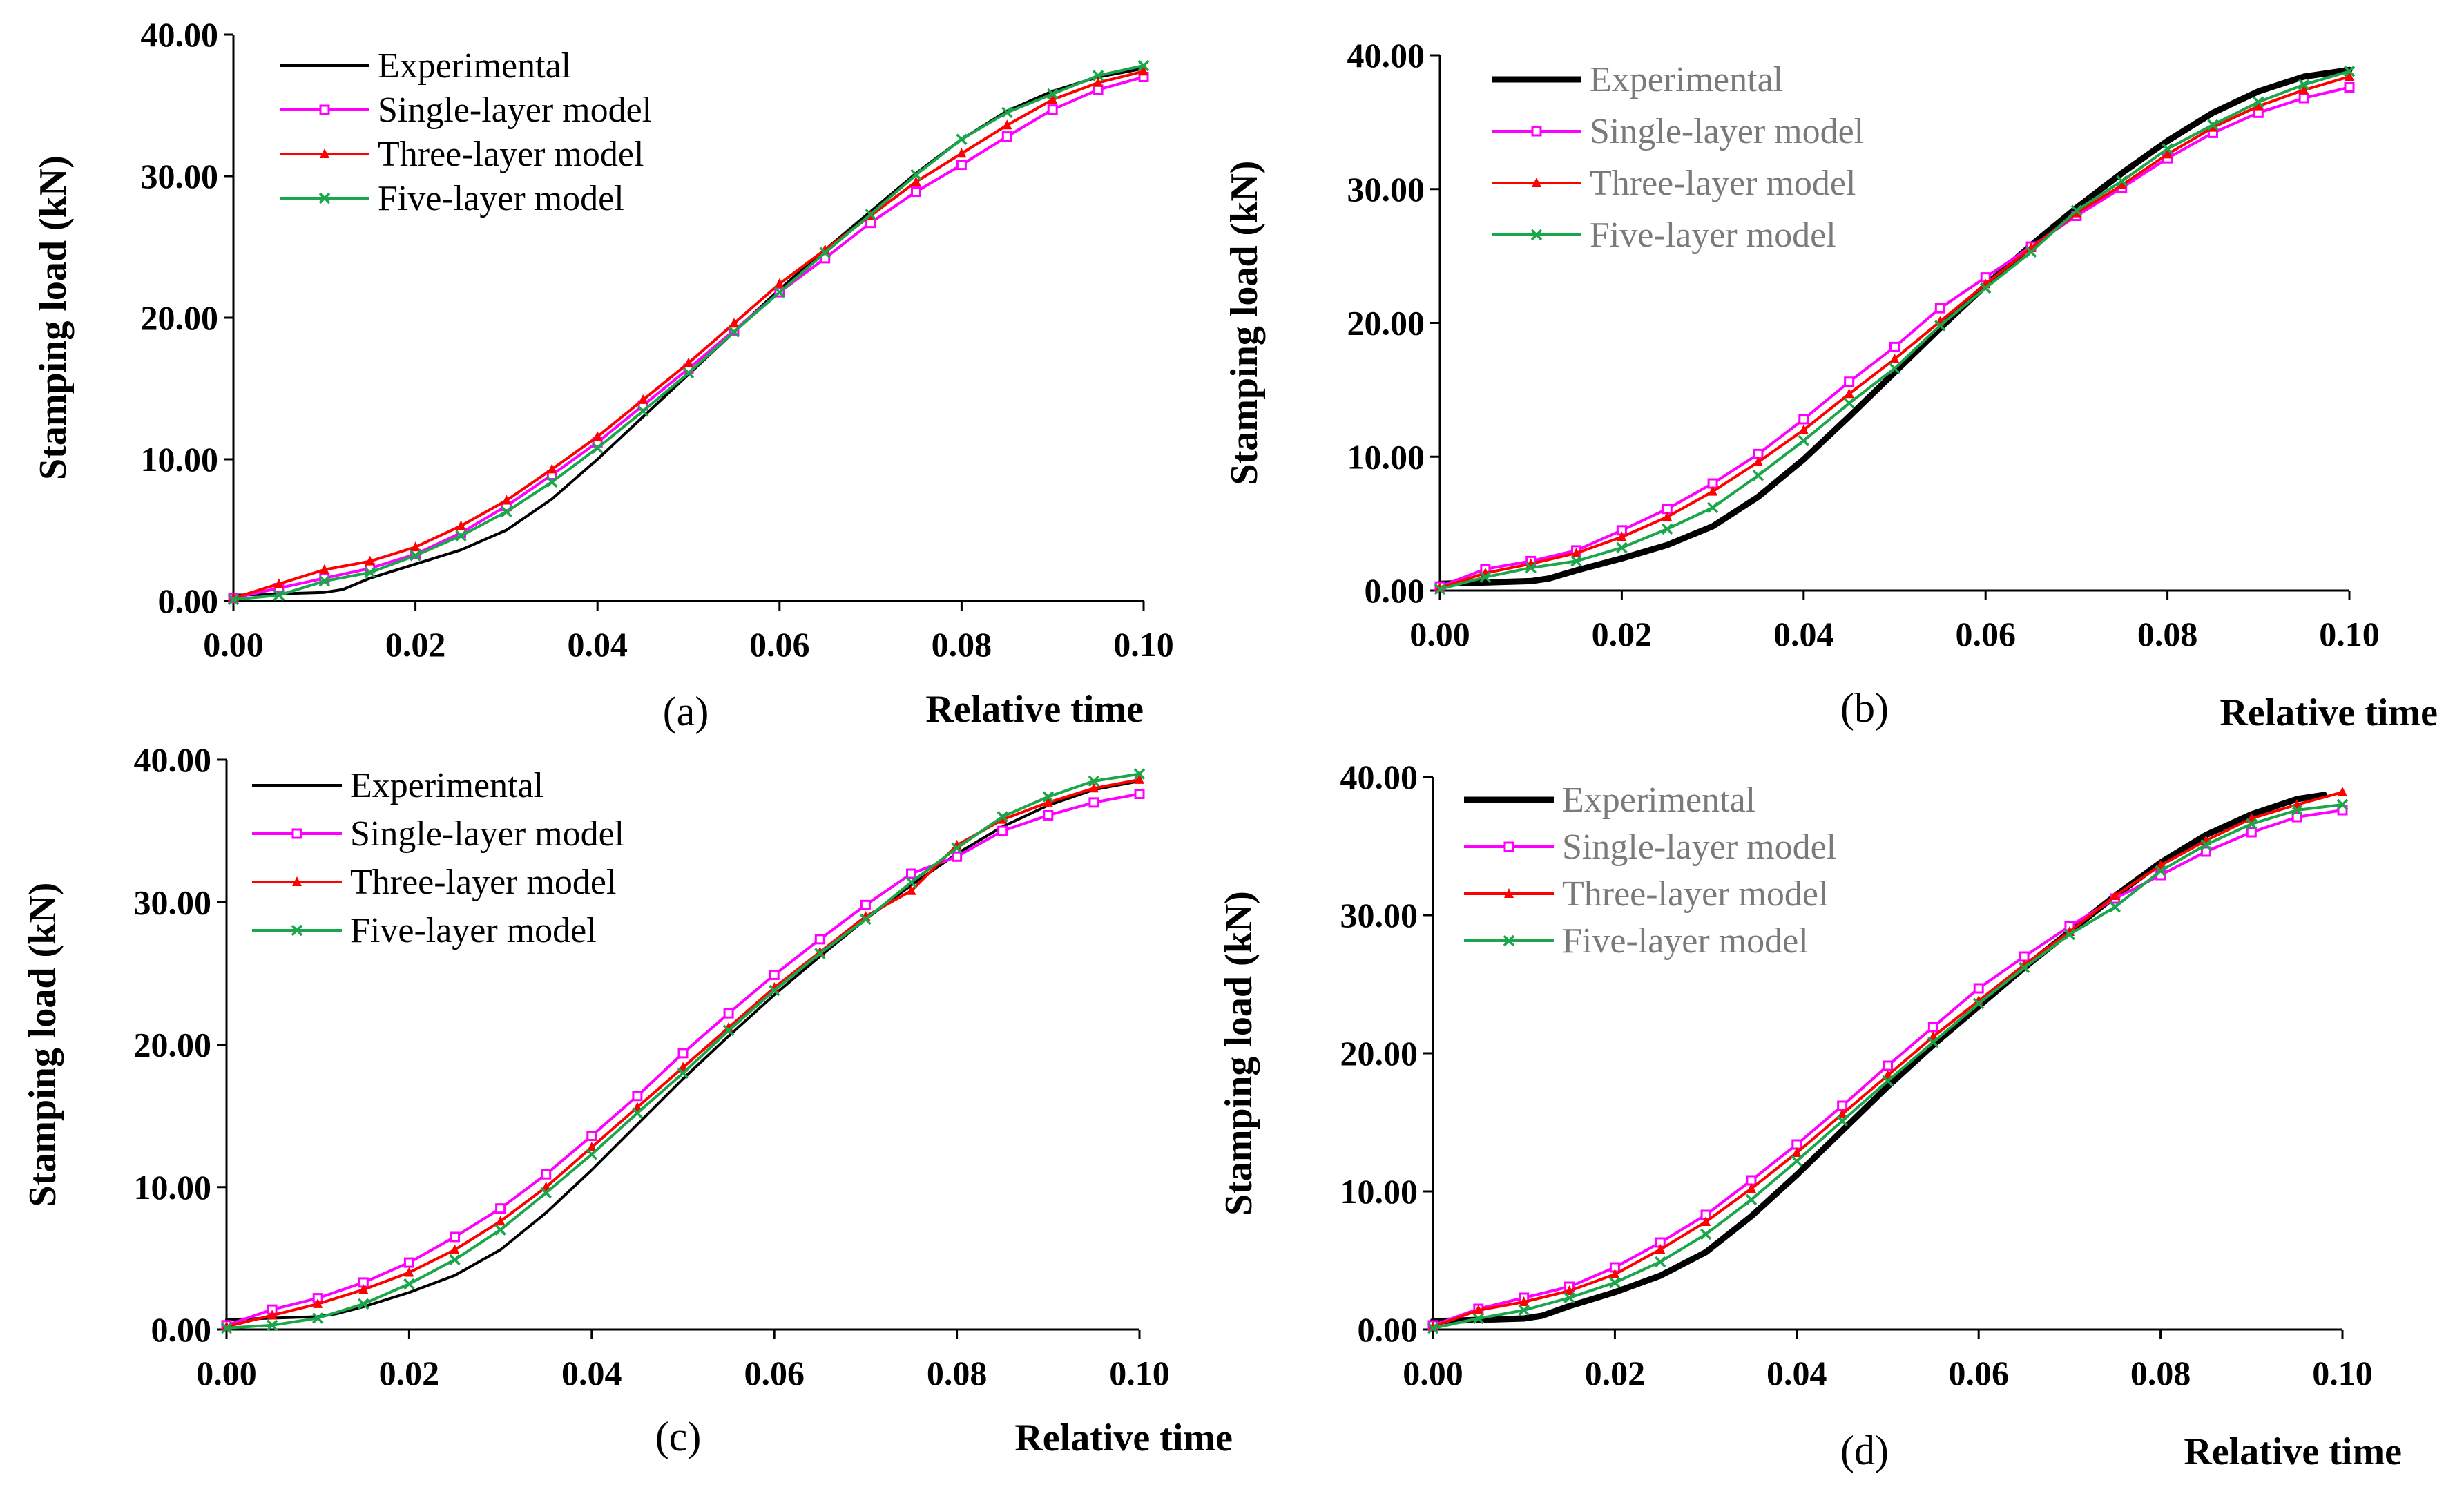  I want to click on legend-label-three: Three-layer model, so click(1723, 183).